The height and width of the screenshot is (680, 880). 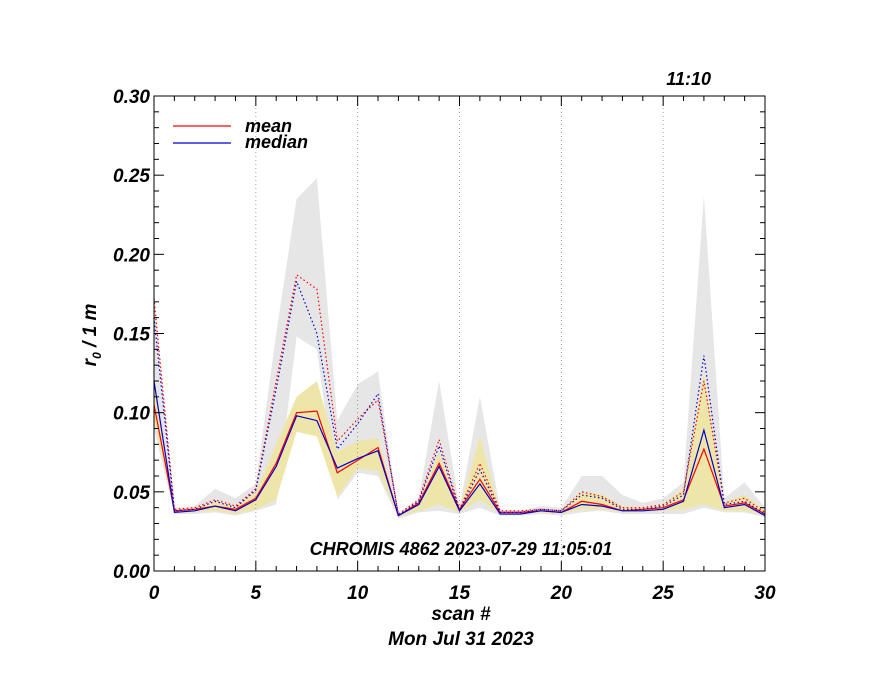 I want to click on y-axis-title-sub: 0, so click(x=97, y=355).